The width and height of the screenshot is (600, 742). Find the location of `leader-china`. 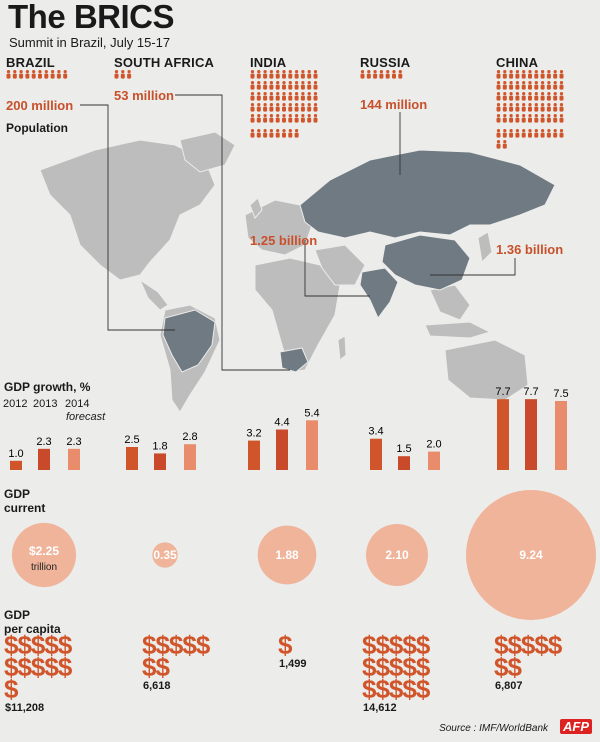

leader-china is located at coordinates (473, 267).